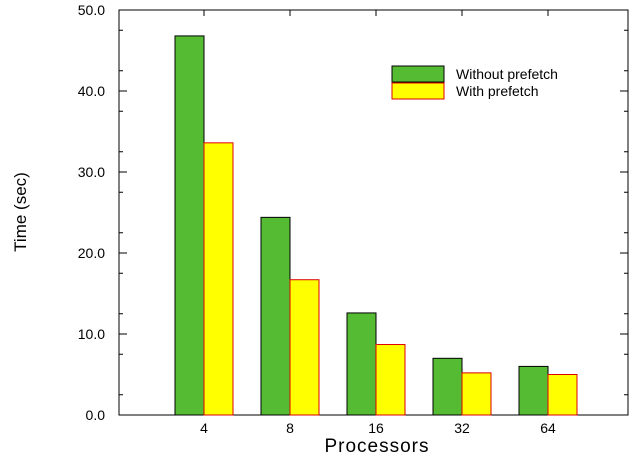 The height and width of the screenshot is (456, 638). I want to click on x-axis-title: Processors, so click(376, 446).